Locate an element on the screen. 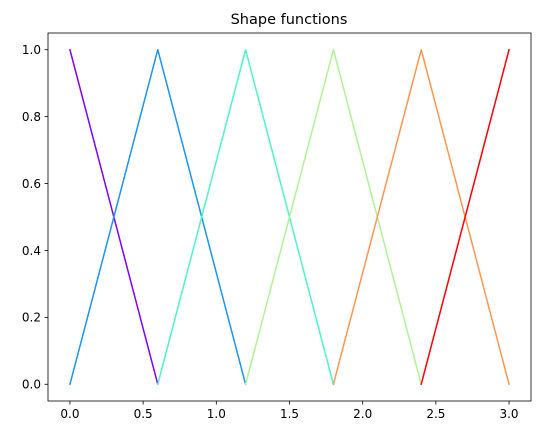  x-tick-label: 0.5 is located at coordinates (143, 414).